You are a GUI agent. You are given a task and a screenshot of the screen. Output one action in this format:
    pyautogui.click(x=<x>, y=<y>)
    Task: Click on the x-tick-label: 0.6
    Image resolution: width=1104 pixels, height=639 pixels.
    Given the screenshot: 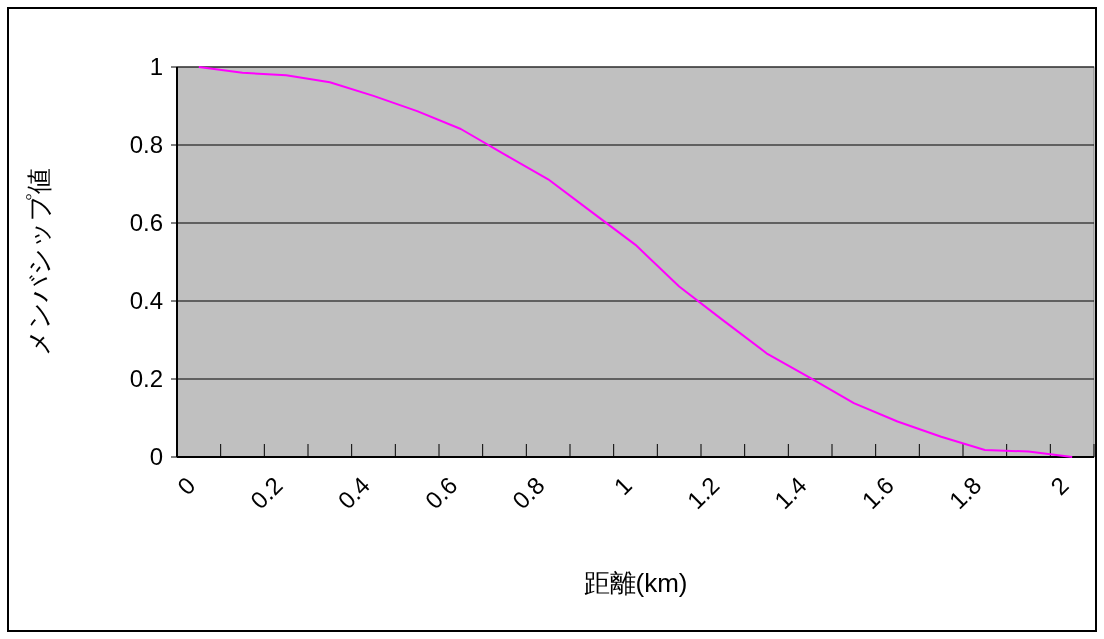 What is the action you would take?
    pyautogui.click(x=441, y=493)
    